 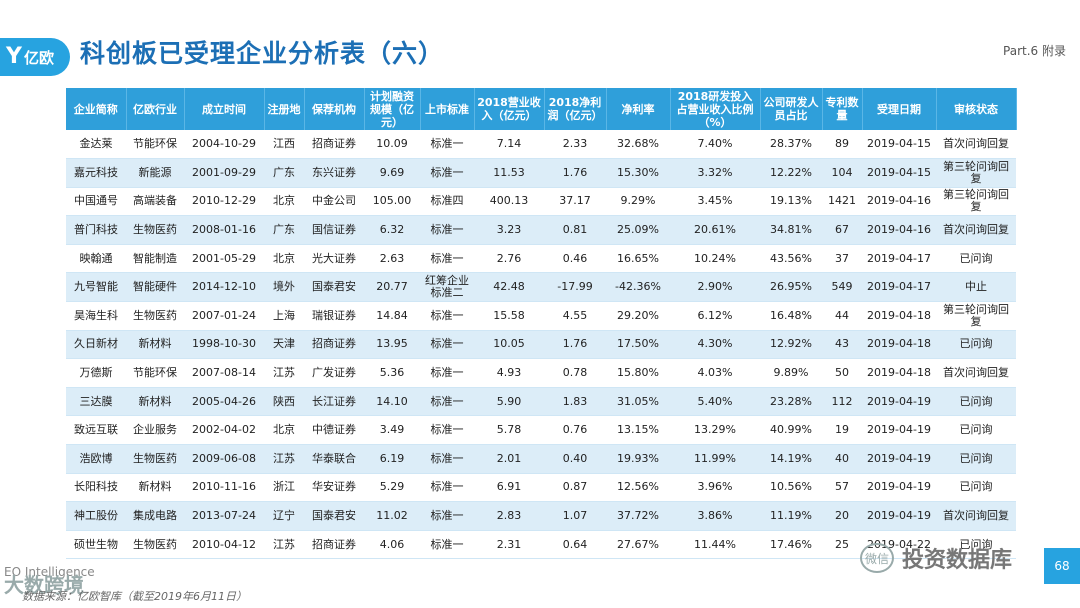 I want to click on table-cell: 华安证券, so click(x=334, y=488).